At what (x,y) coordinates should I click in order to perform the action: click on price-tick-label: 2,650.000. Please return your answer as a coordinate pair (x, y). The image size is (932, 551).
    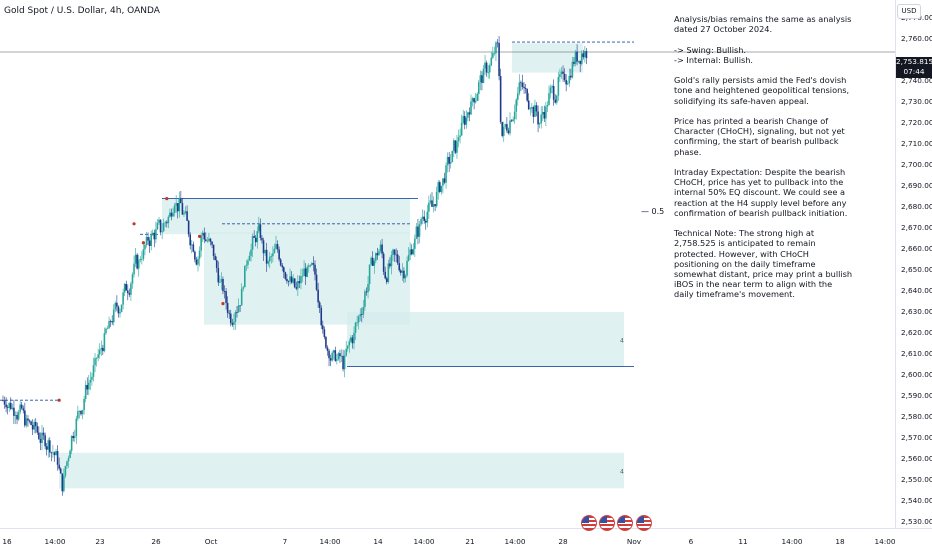
    Looking at the image, I should click on (916, 269).